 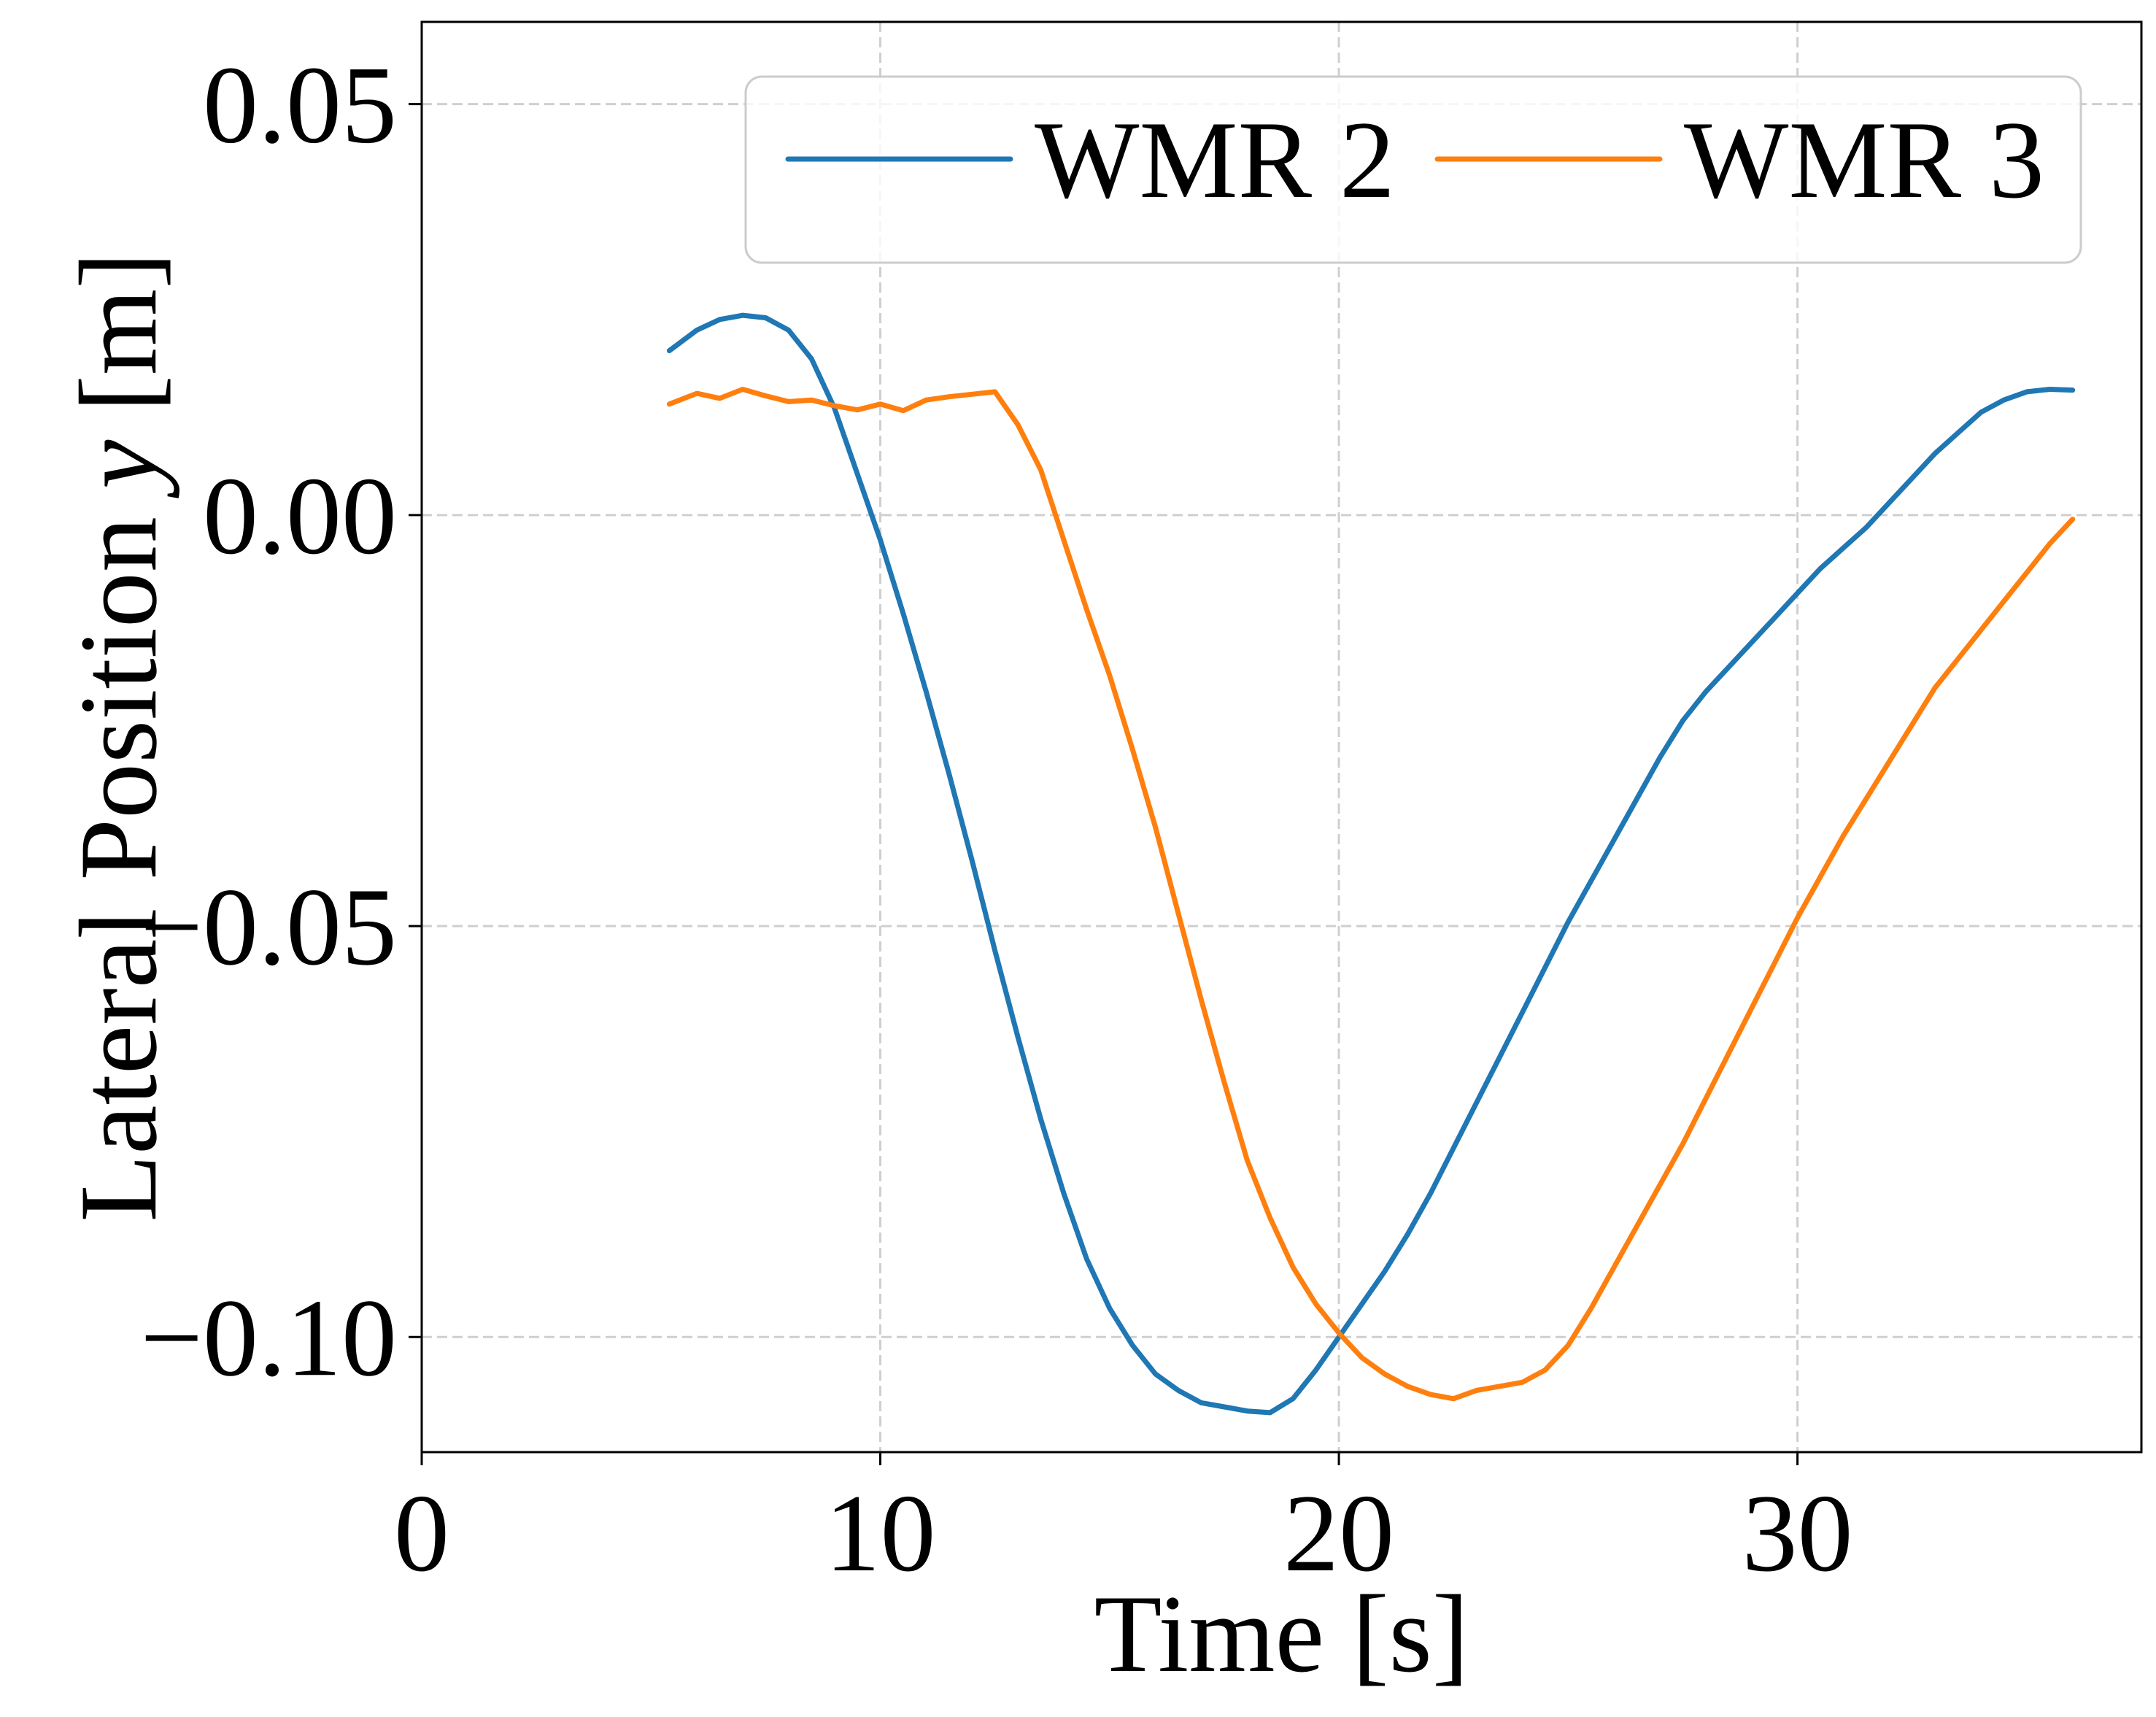 What do you see at coordinates (118, 345) in the screenshot?
I see `y-axis-label-suffix: [m]` at bounding box center [118, 345].